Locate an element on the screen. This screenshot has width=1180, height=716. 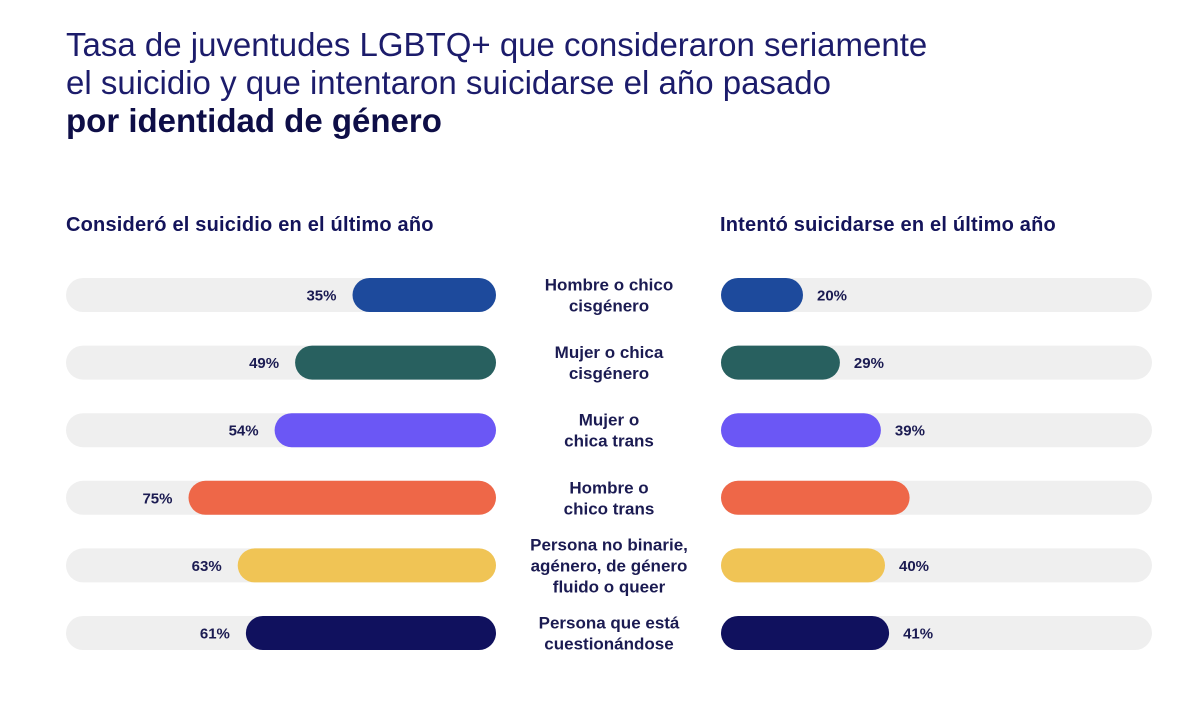
category-label-3: Mujer o chica trans is located at coordinates (609, 431).